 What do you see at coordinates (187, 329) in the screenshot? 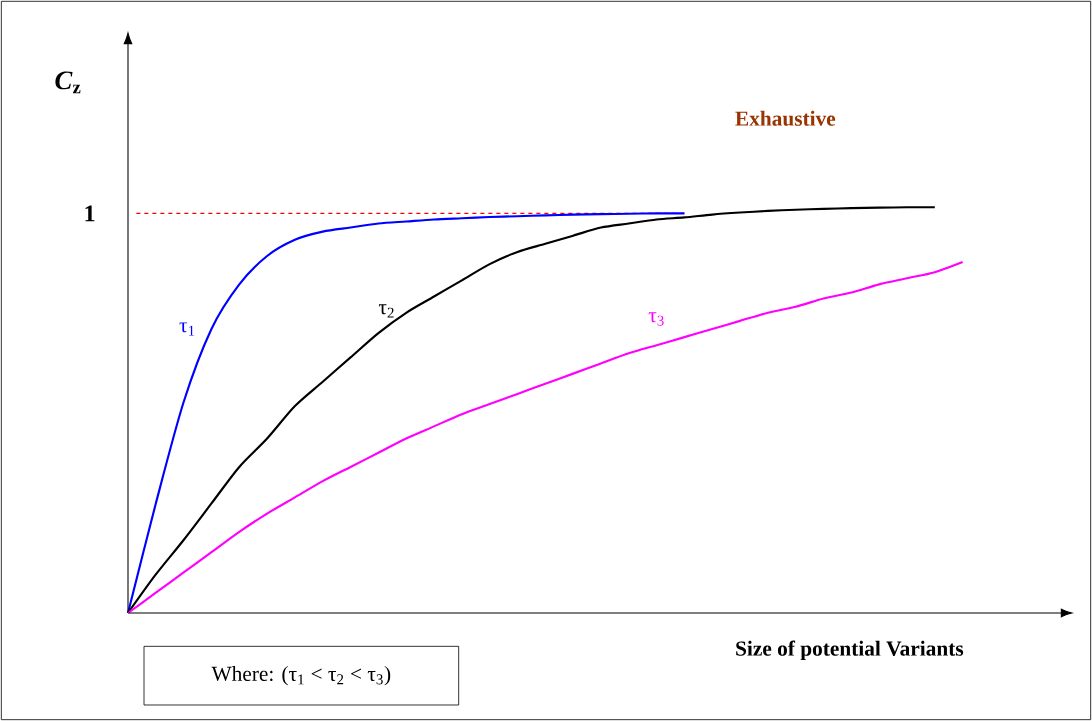
I see `series-label: τ$_{1}$` at bounding box center [187, 329].